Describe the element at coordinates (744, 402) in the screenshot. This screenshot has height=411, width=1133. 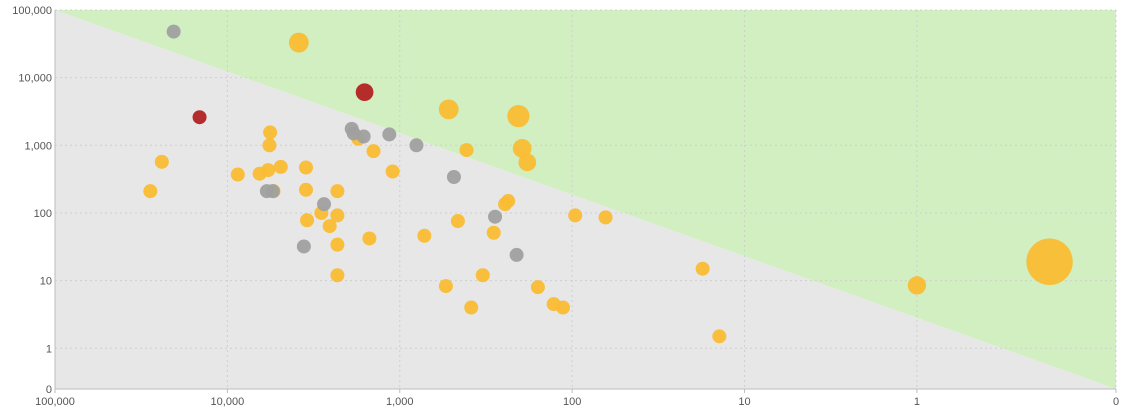
I see `x-tick-label: 10` at that location.